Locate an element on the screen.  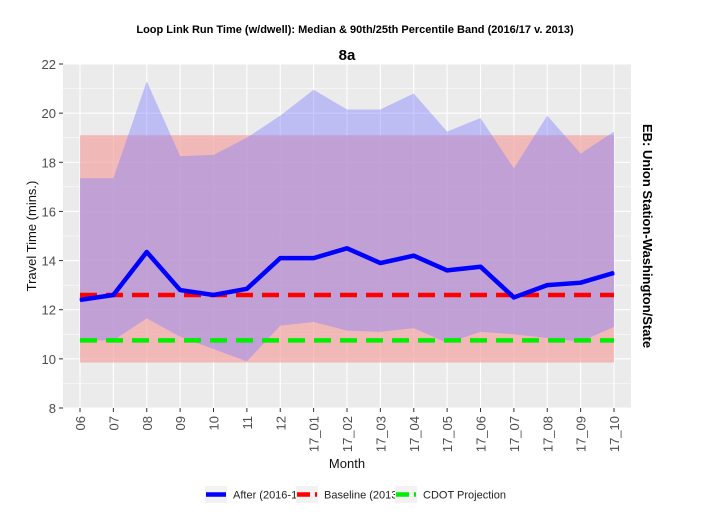
facet-strip-label: EB: Union Station-Washington/State is located at coordinates (647, 236).